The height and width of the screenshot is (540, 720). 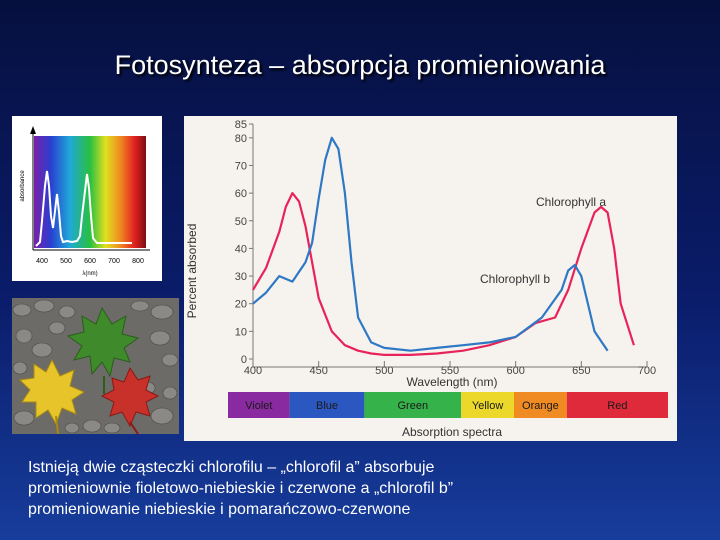 I want to click on red-leaf, so click(x=130, y=397).